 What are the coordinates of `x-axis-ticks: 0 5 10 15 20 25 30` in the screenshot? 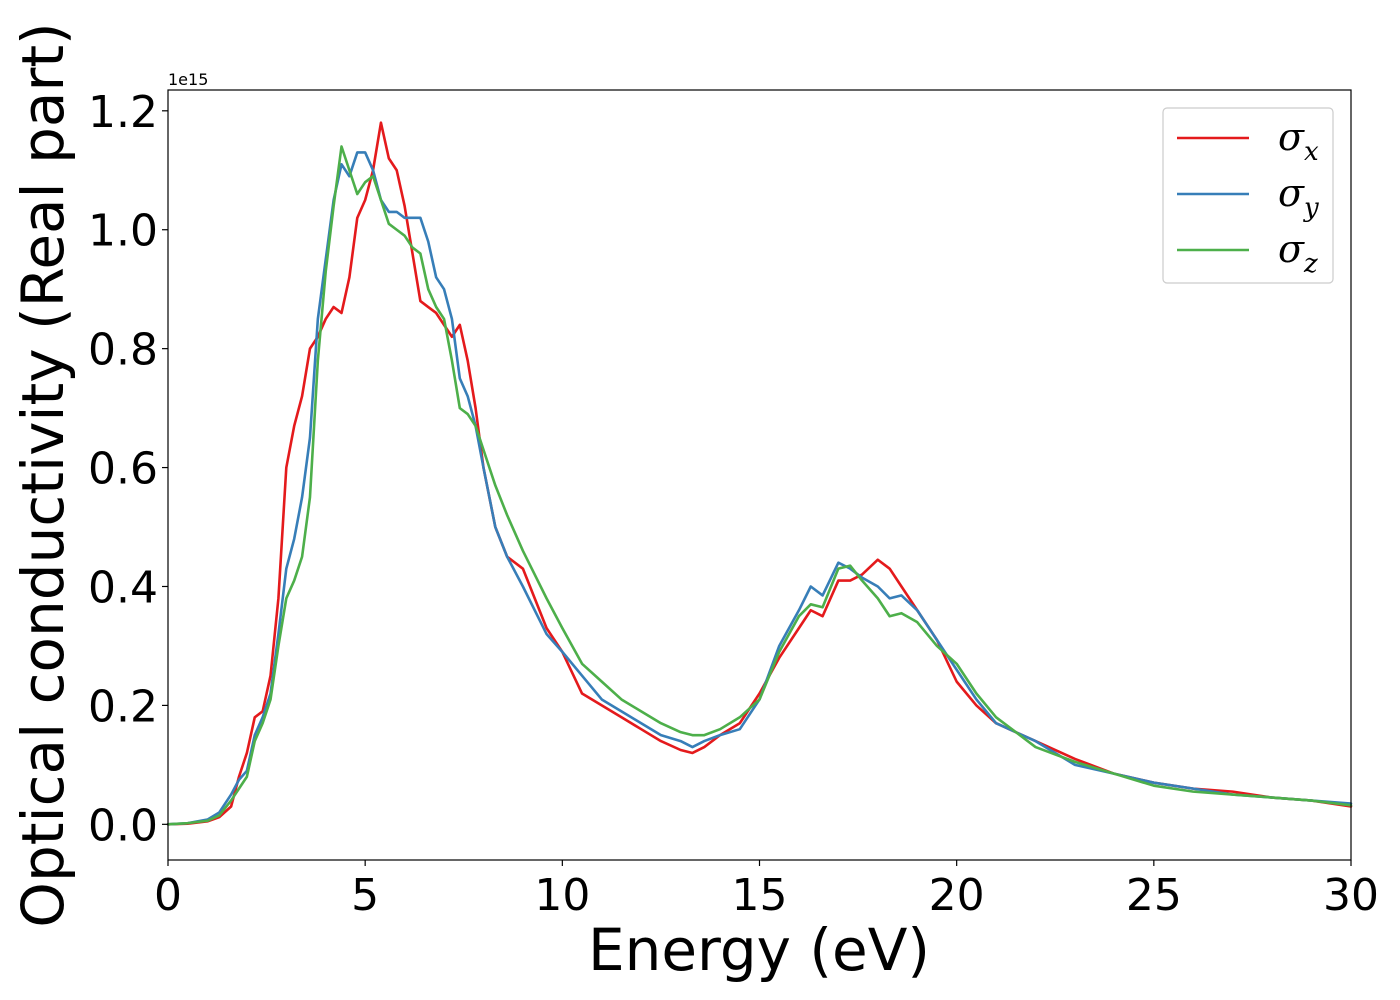 It's located at (766, 890).